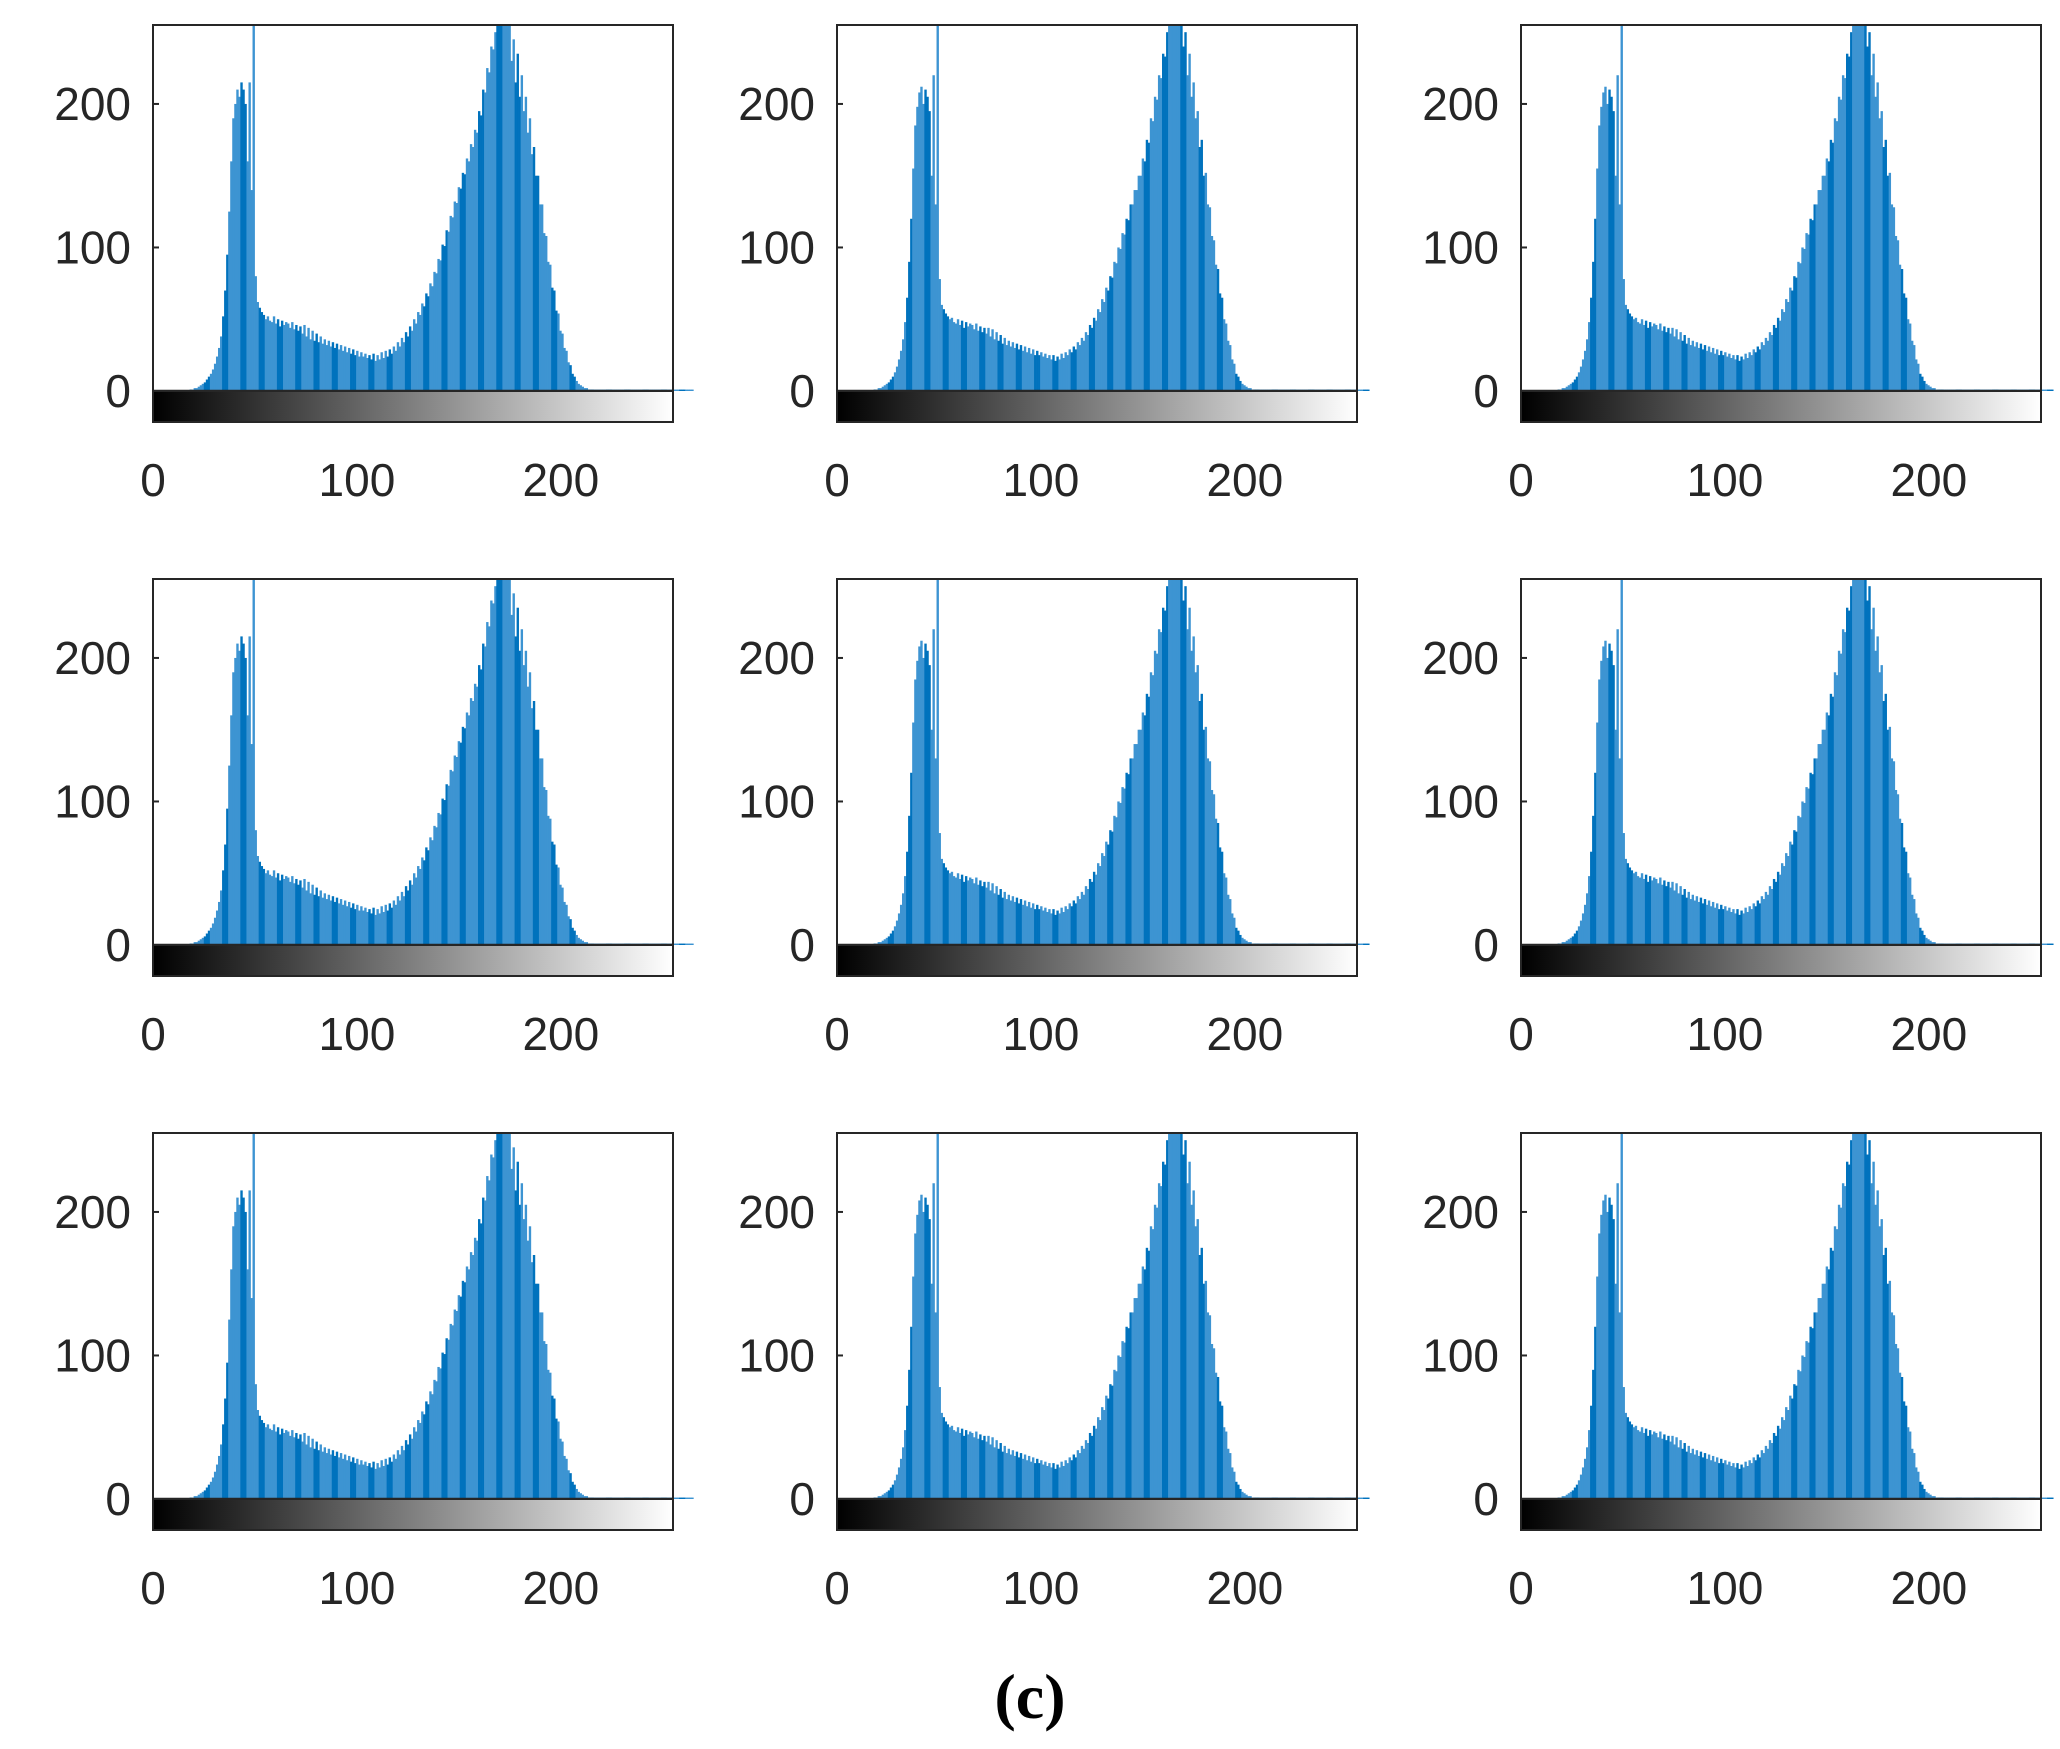  What do you see at coordinates (1097, 761) in the screenshot?
I see `axes-box` at bounding box center [1097, 761].